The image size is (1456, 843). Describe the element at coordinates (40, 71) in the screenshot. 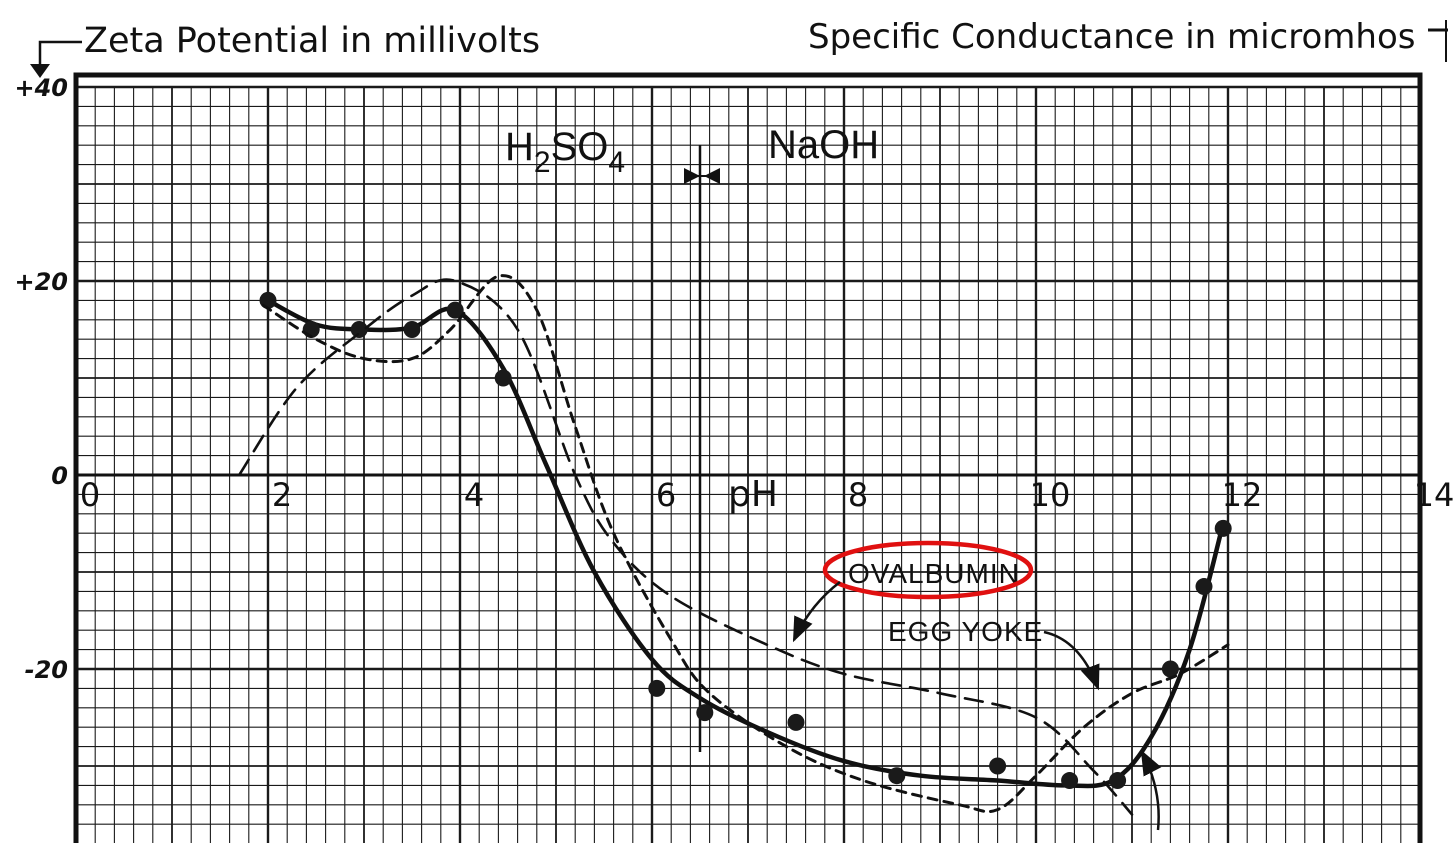

I see `down-arrow-icon` at that location.